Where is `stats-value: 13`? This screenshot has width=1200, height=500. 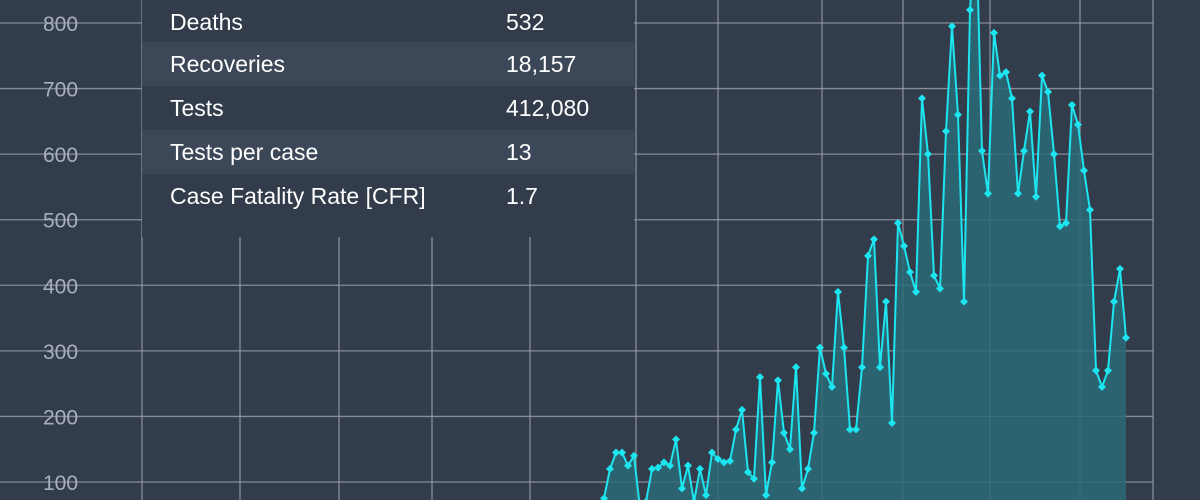
stats-value: 13 is located at coordinates (519, 152).